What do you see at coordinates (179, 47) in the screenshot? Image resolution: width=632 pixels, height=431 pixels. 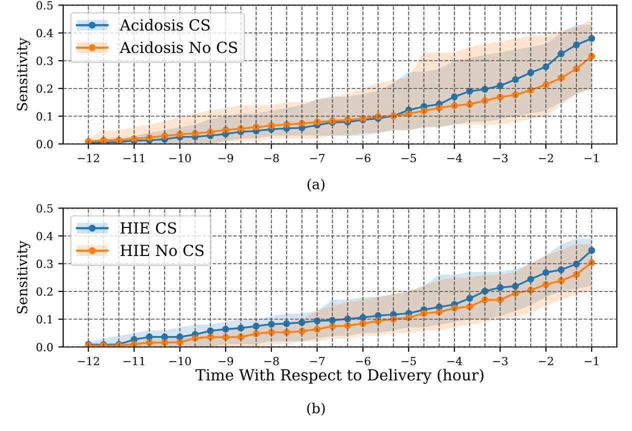 I see `legend-label: Acidosis No CS` at bounding box center [179, 47].